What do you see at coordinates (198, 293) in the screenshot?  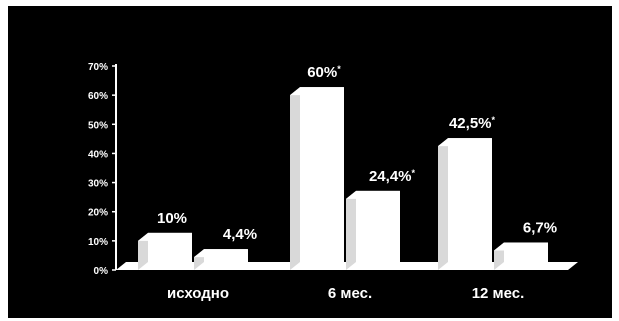 I see `x-category-label: исходно` at bounding box center [198, 293].